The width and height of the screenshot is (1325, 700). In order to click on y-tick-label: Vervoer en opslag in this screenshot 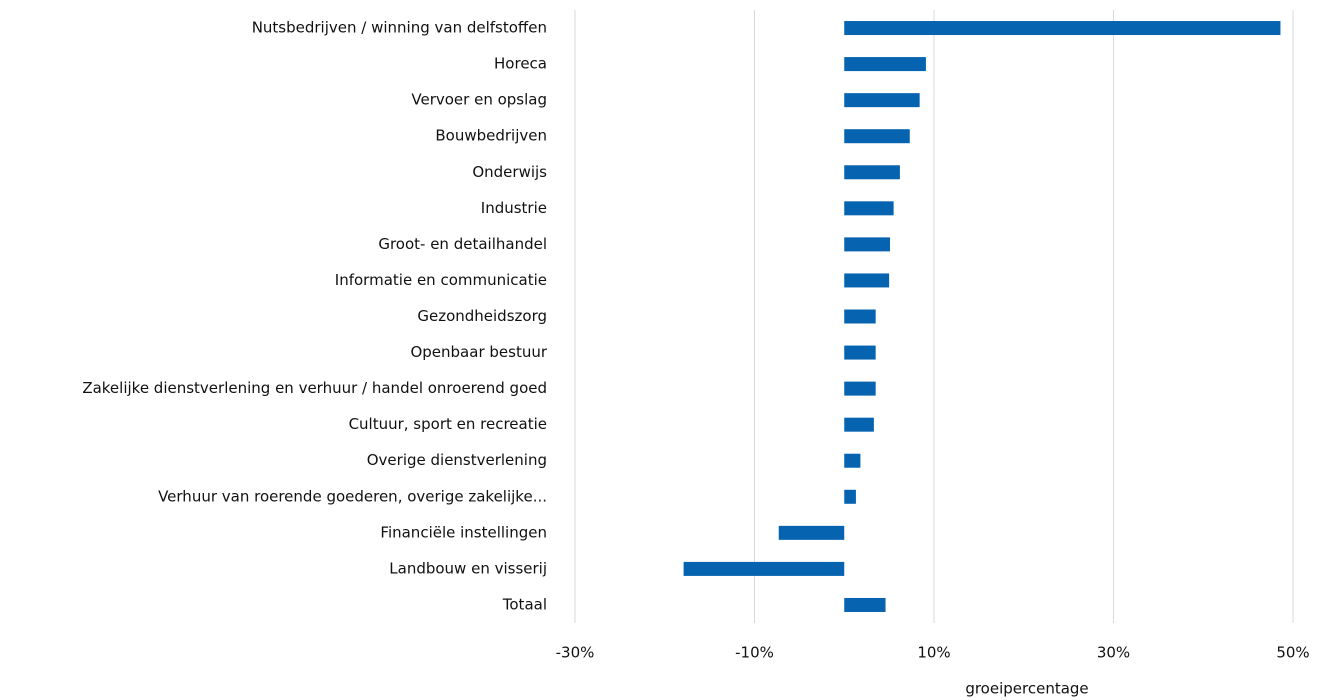, I will do `click(479, 100)`.